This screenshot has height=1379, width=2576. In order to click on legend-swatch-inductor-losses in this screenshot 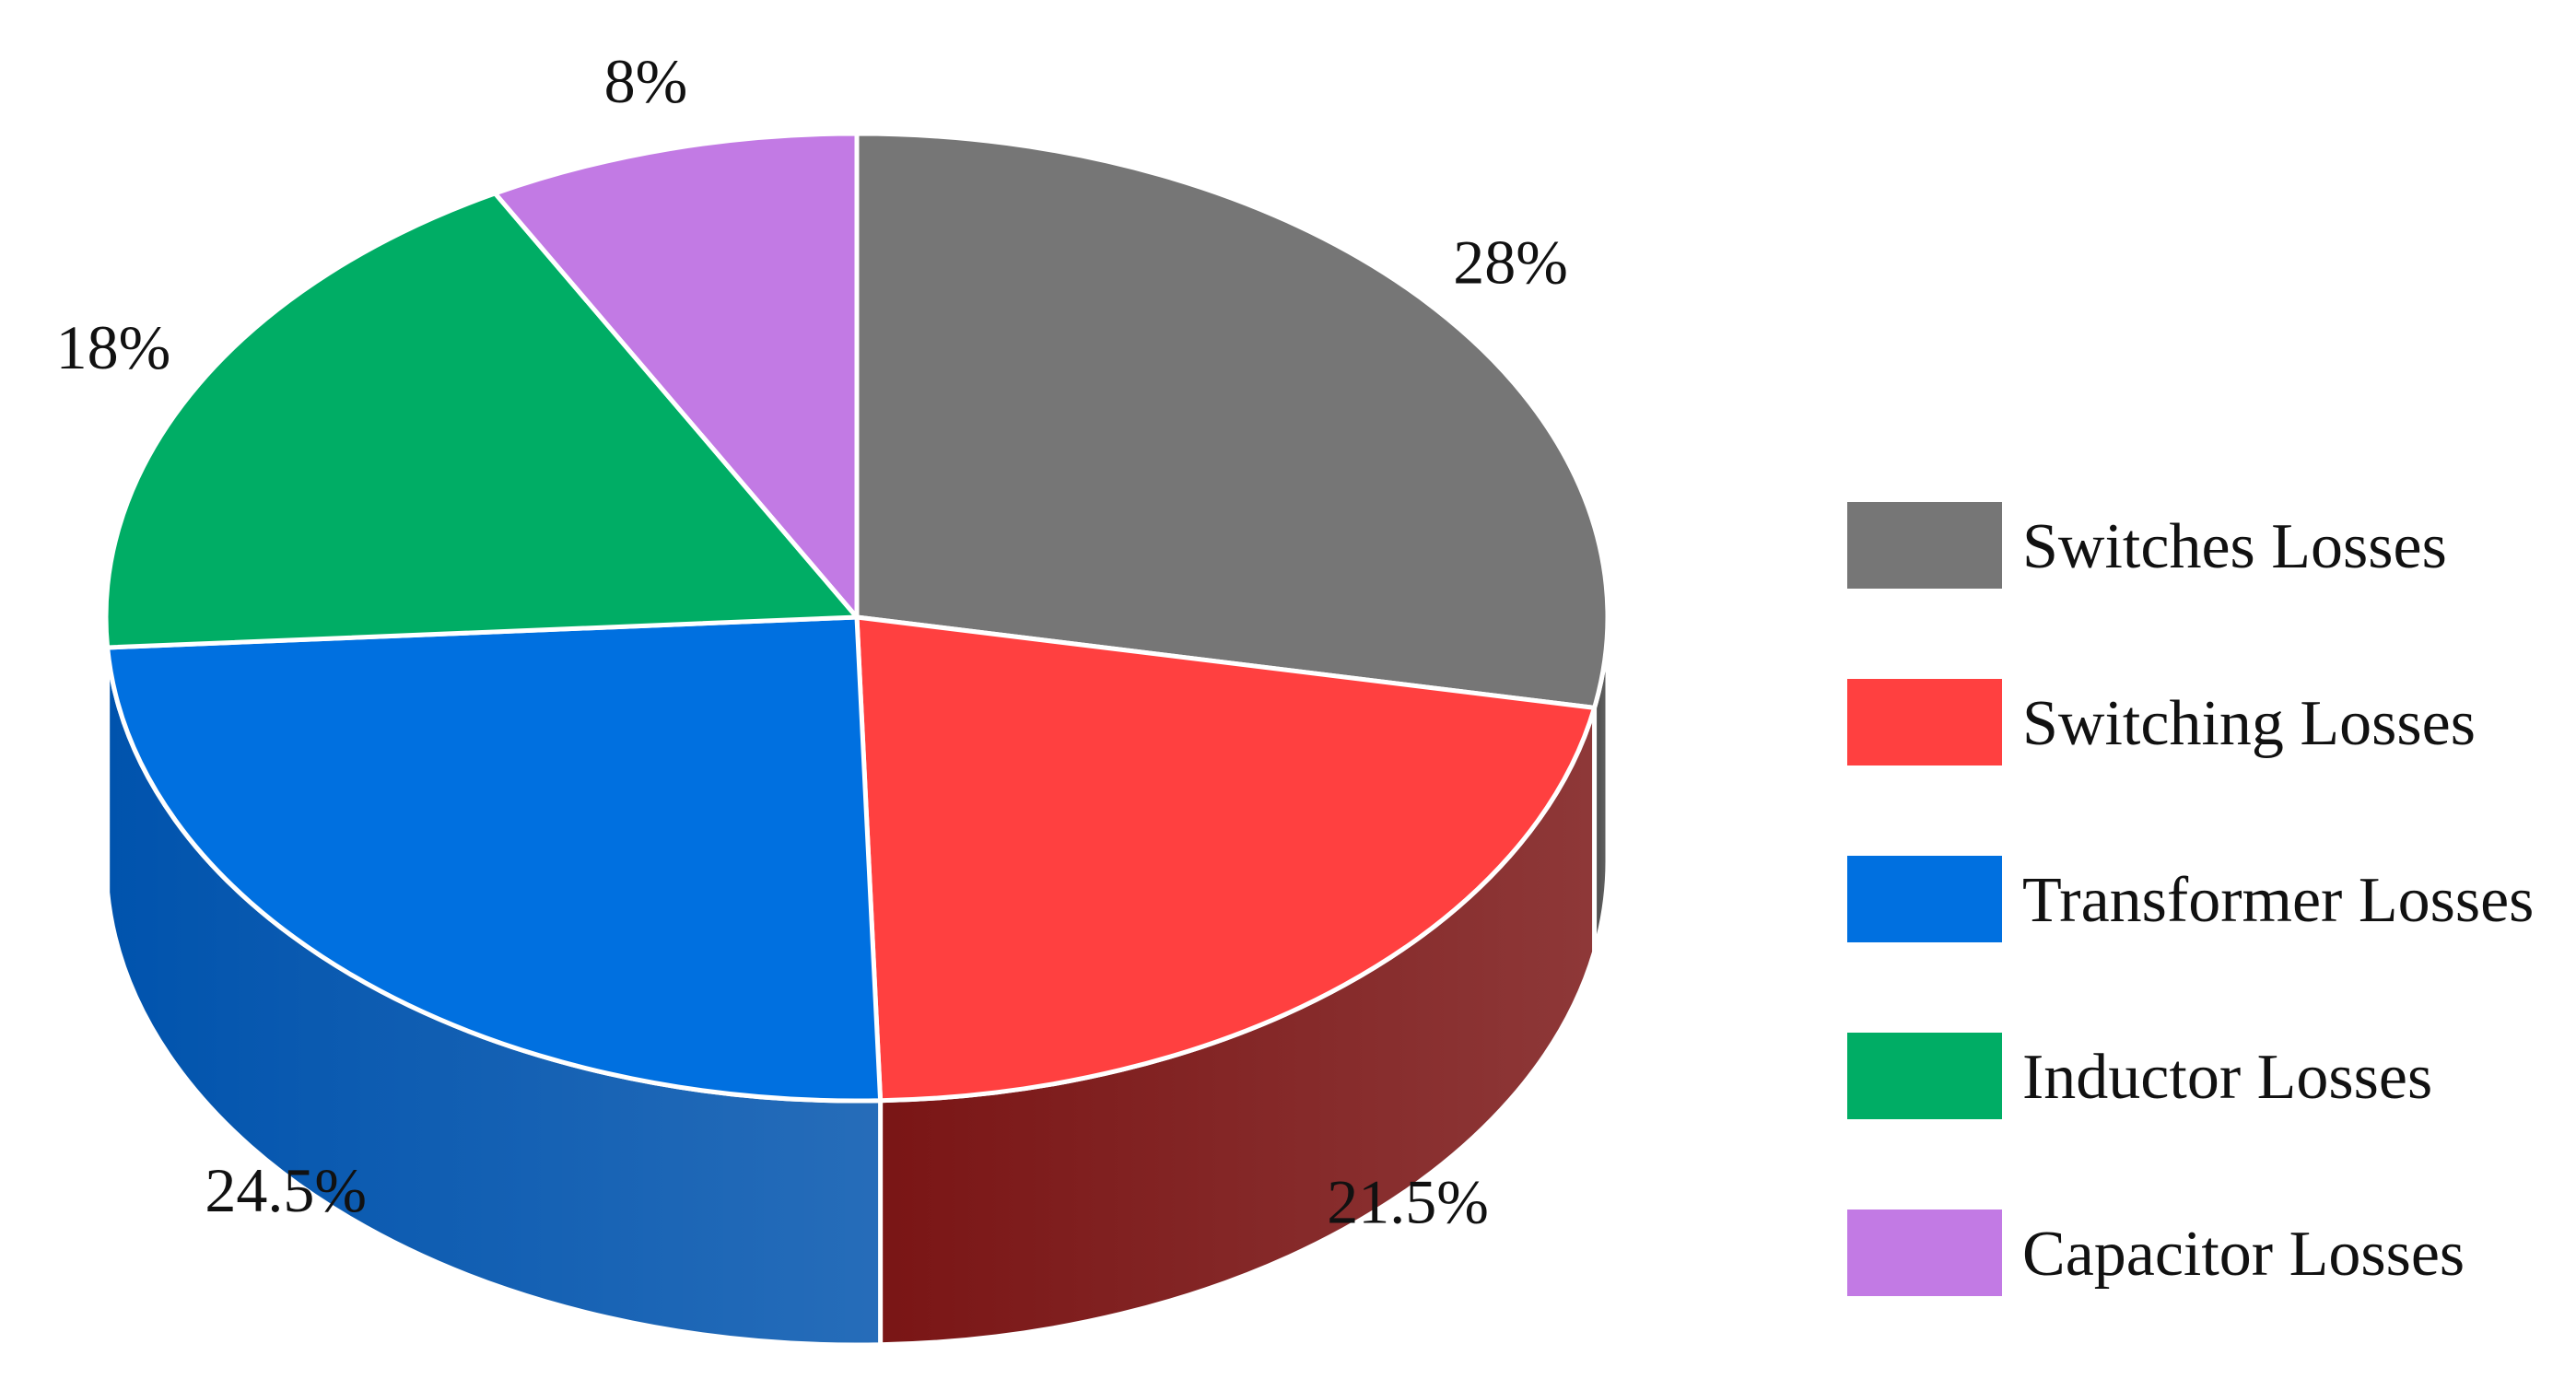, I will do `click(1924, 1076)`.